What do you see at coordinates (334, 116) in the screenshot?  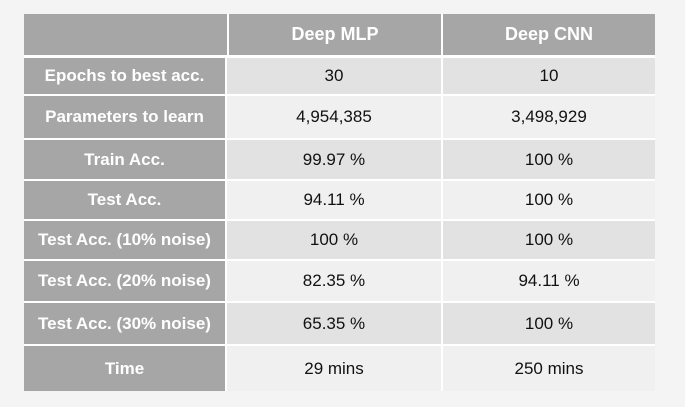 I see `cell-mlp-parameters: 4,954,385` at bounding box center [334, 116].